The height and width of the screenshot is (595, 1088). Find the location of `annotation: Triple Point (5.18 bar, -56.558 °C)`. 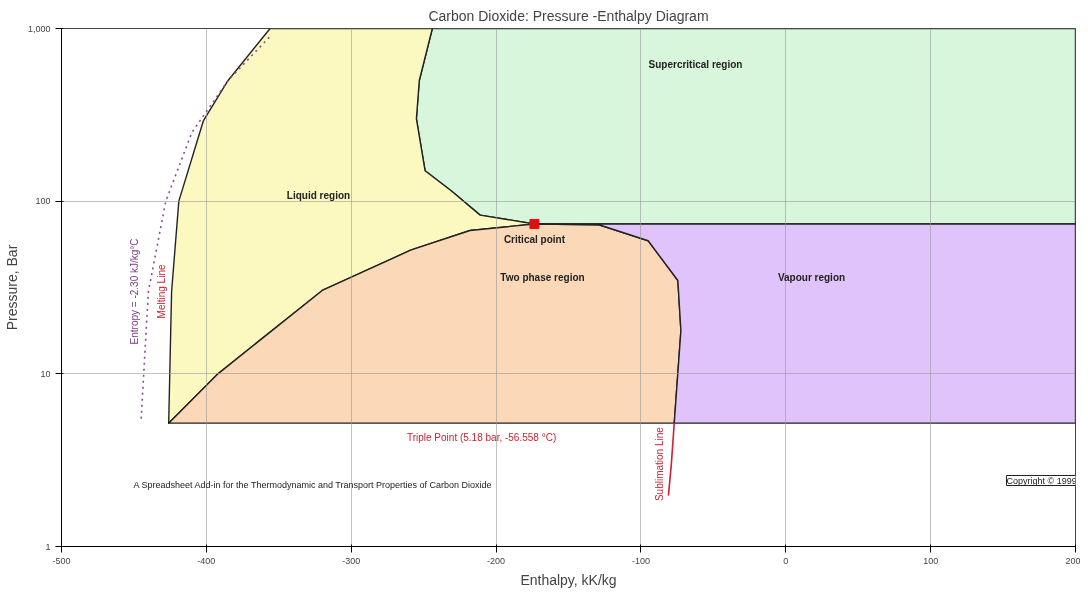

annotation: Triple Point (5.18 bar, -56.558 °C) is located at coordinates (481, 437).